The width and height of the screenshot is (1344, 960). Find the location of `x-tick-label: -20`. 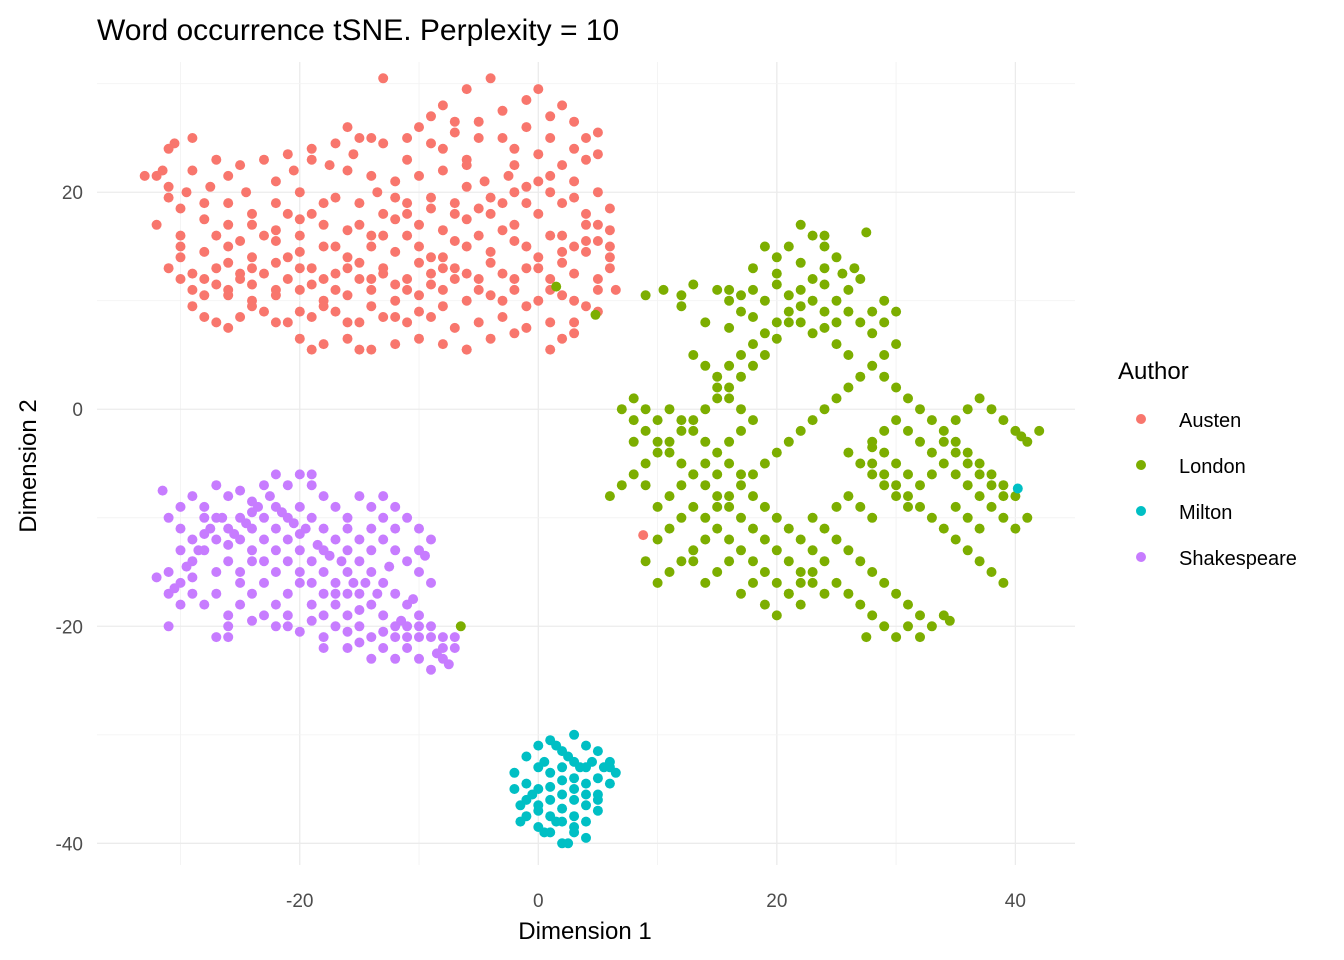

x-tick-label: -20 is located at coordinates (299, 901).